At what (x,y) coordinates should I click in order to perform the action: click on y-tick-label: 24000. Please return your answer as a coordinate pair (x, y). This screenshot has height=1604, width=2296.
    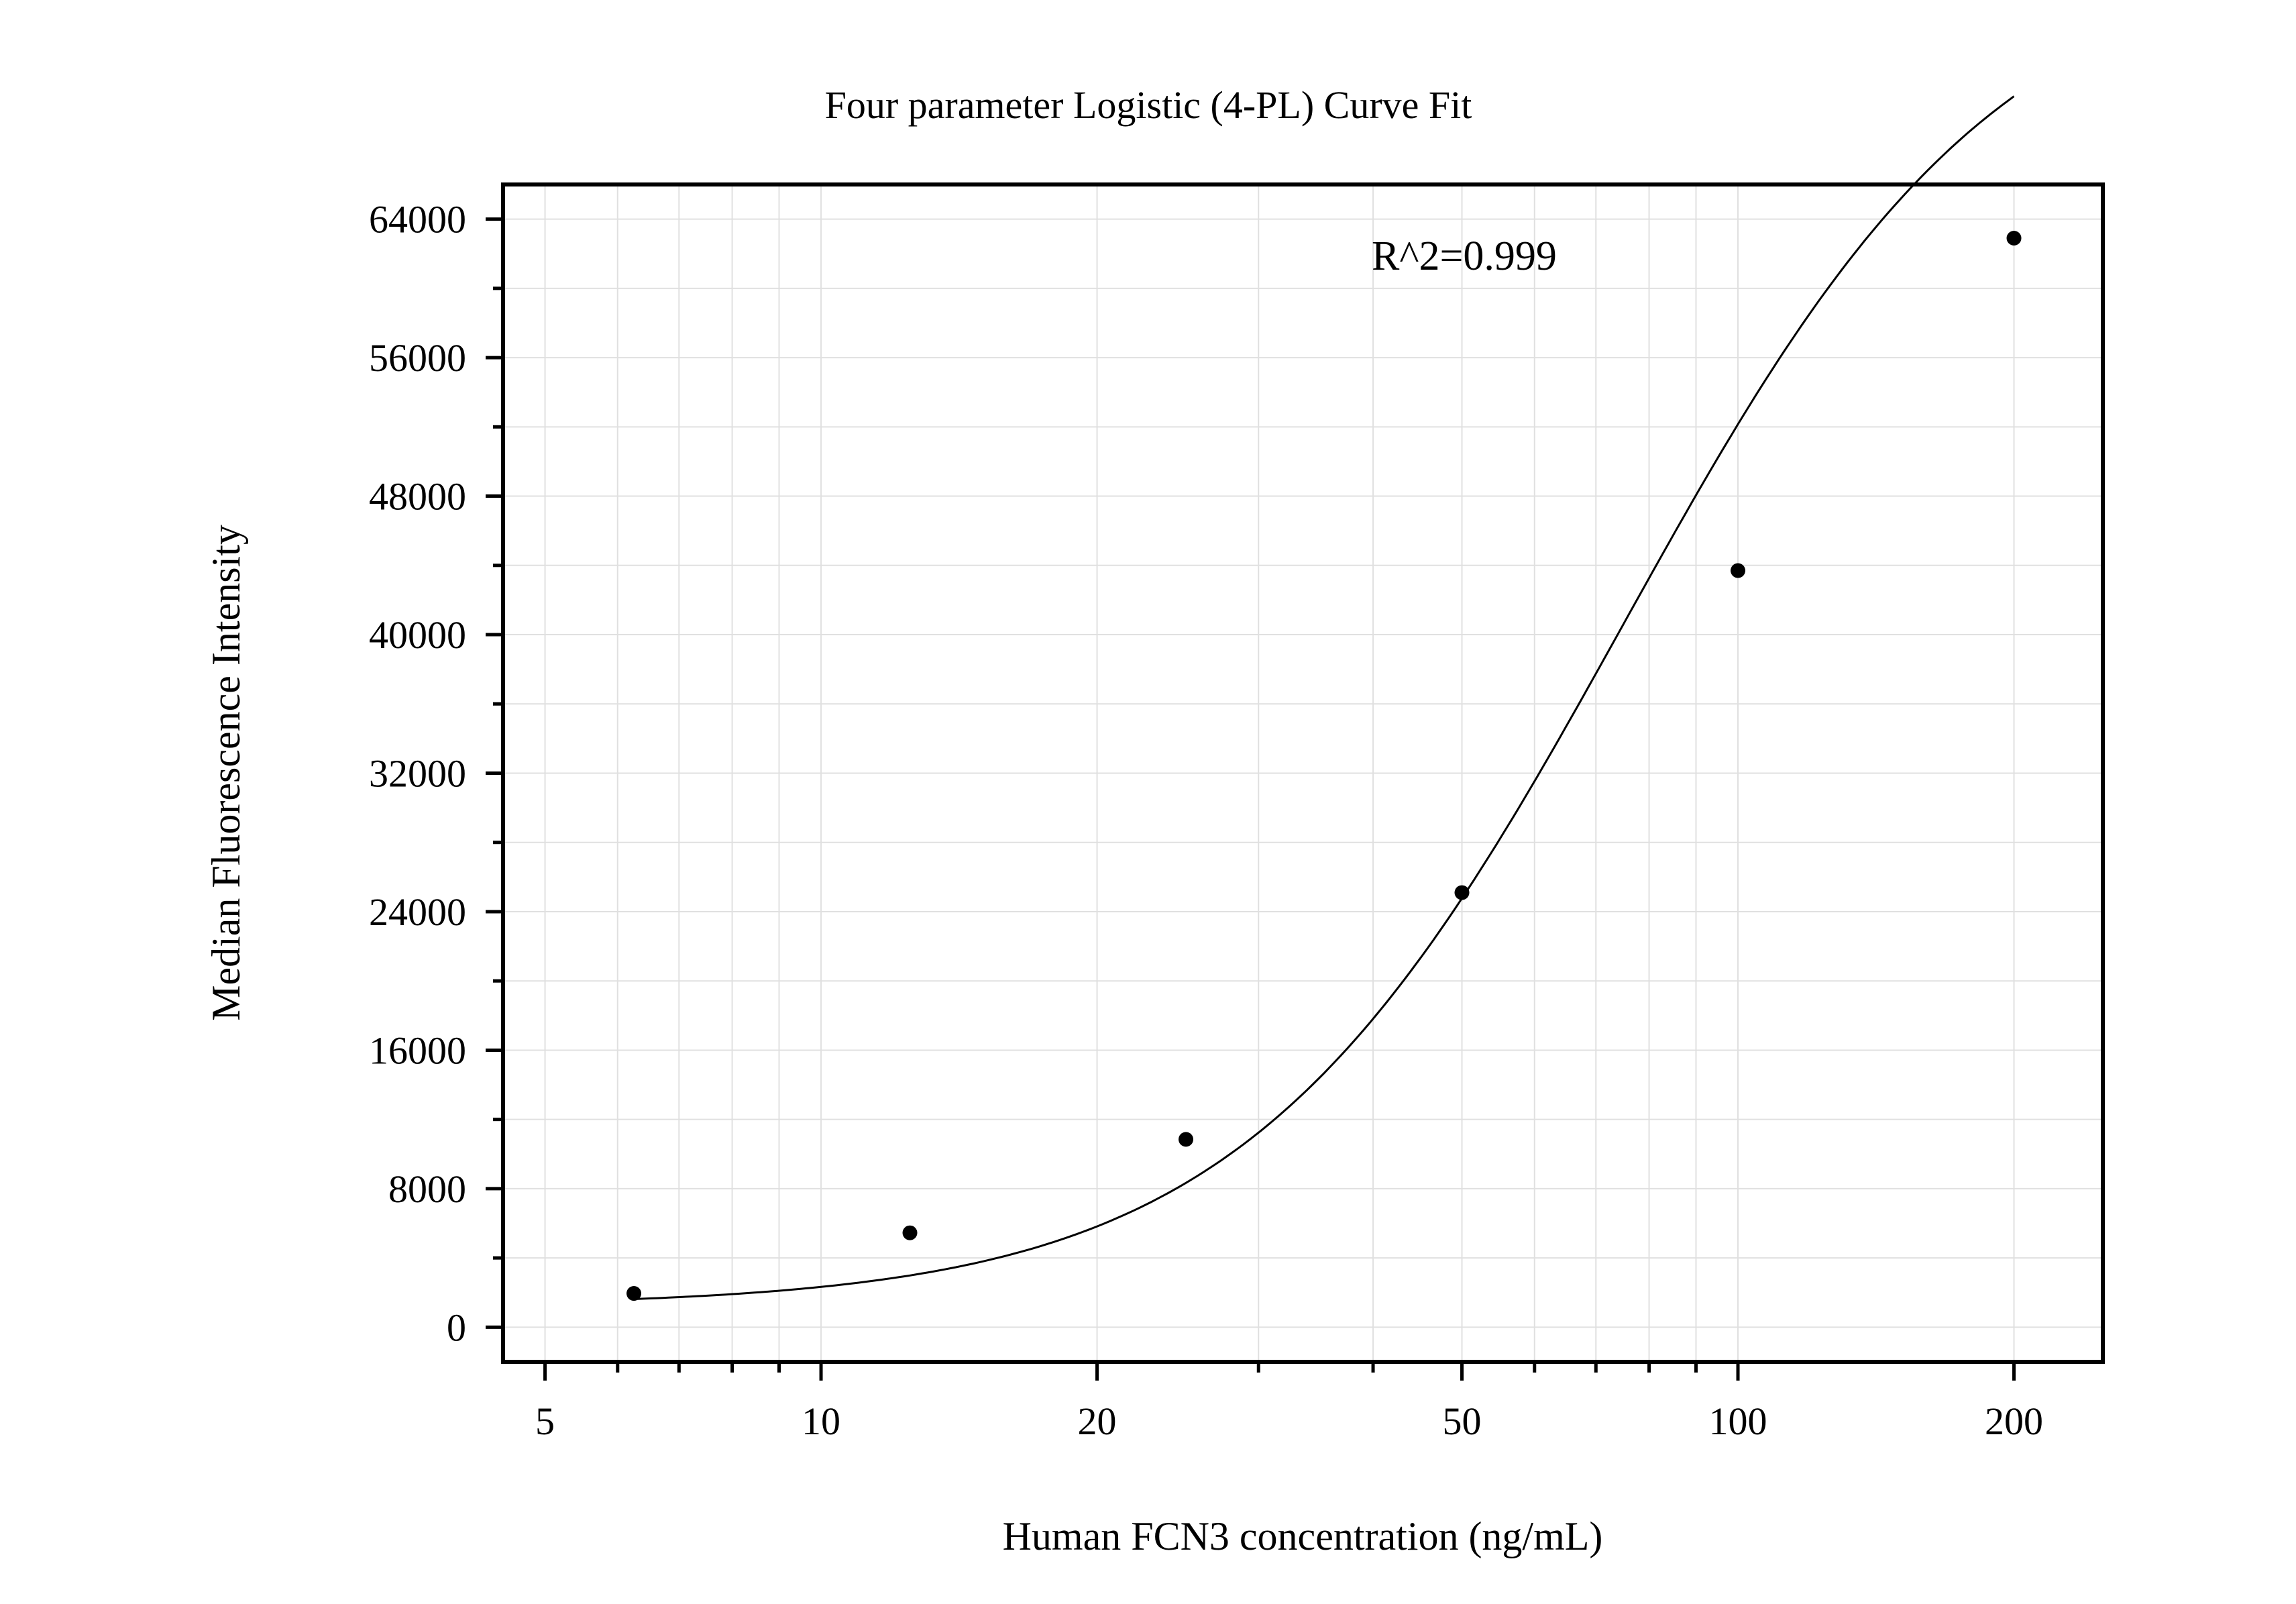
    Looking at the image, I should click on (417, 912).